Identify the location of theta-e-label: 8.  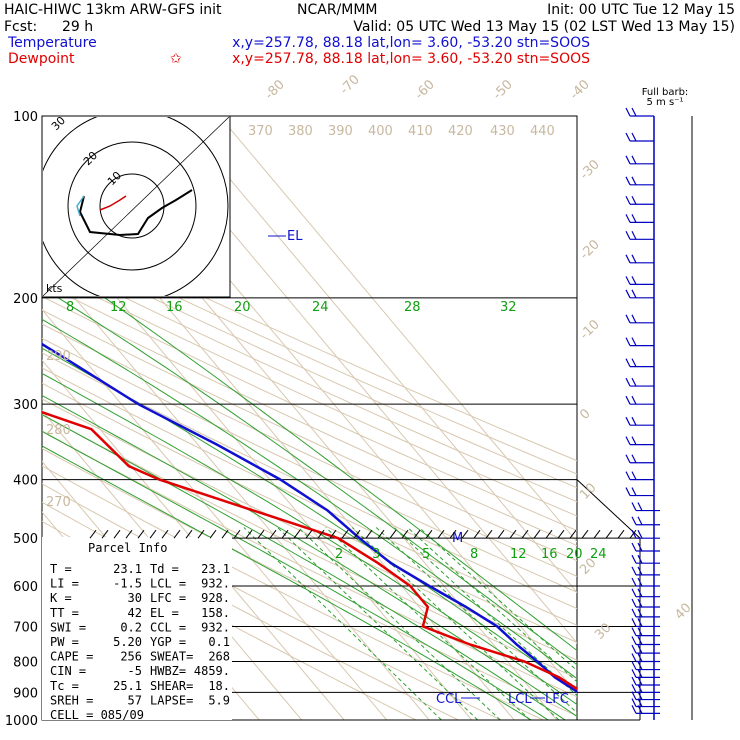
(70, 307).